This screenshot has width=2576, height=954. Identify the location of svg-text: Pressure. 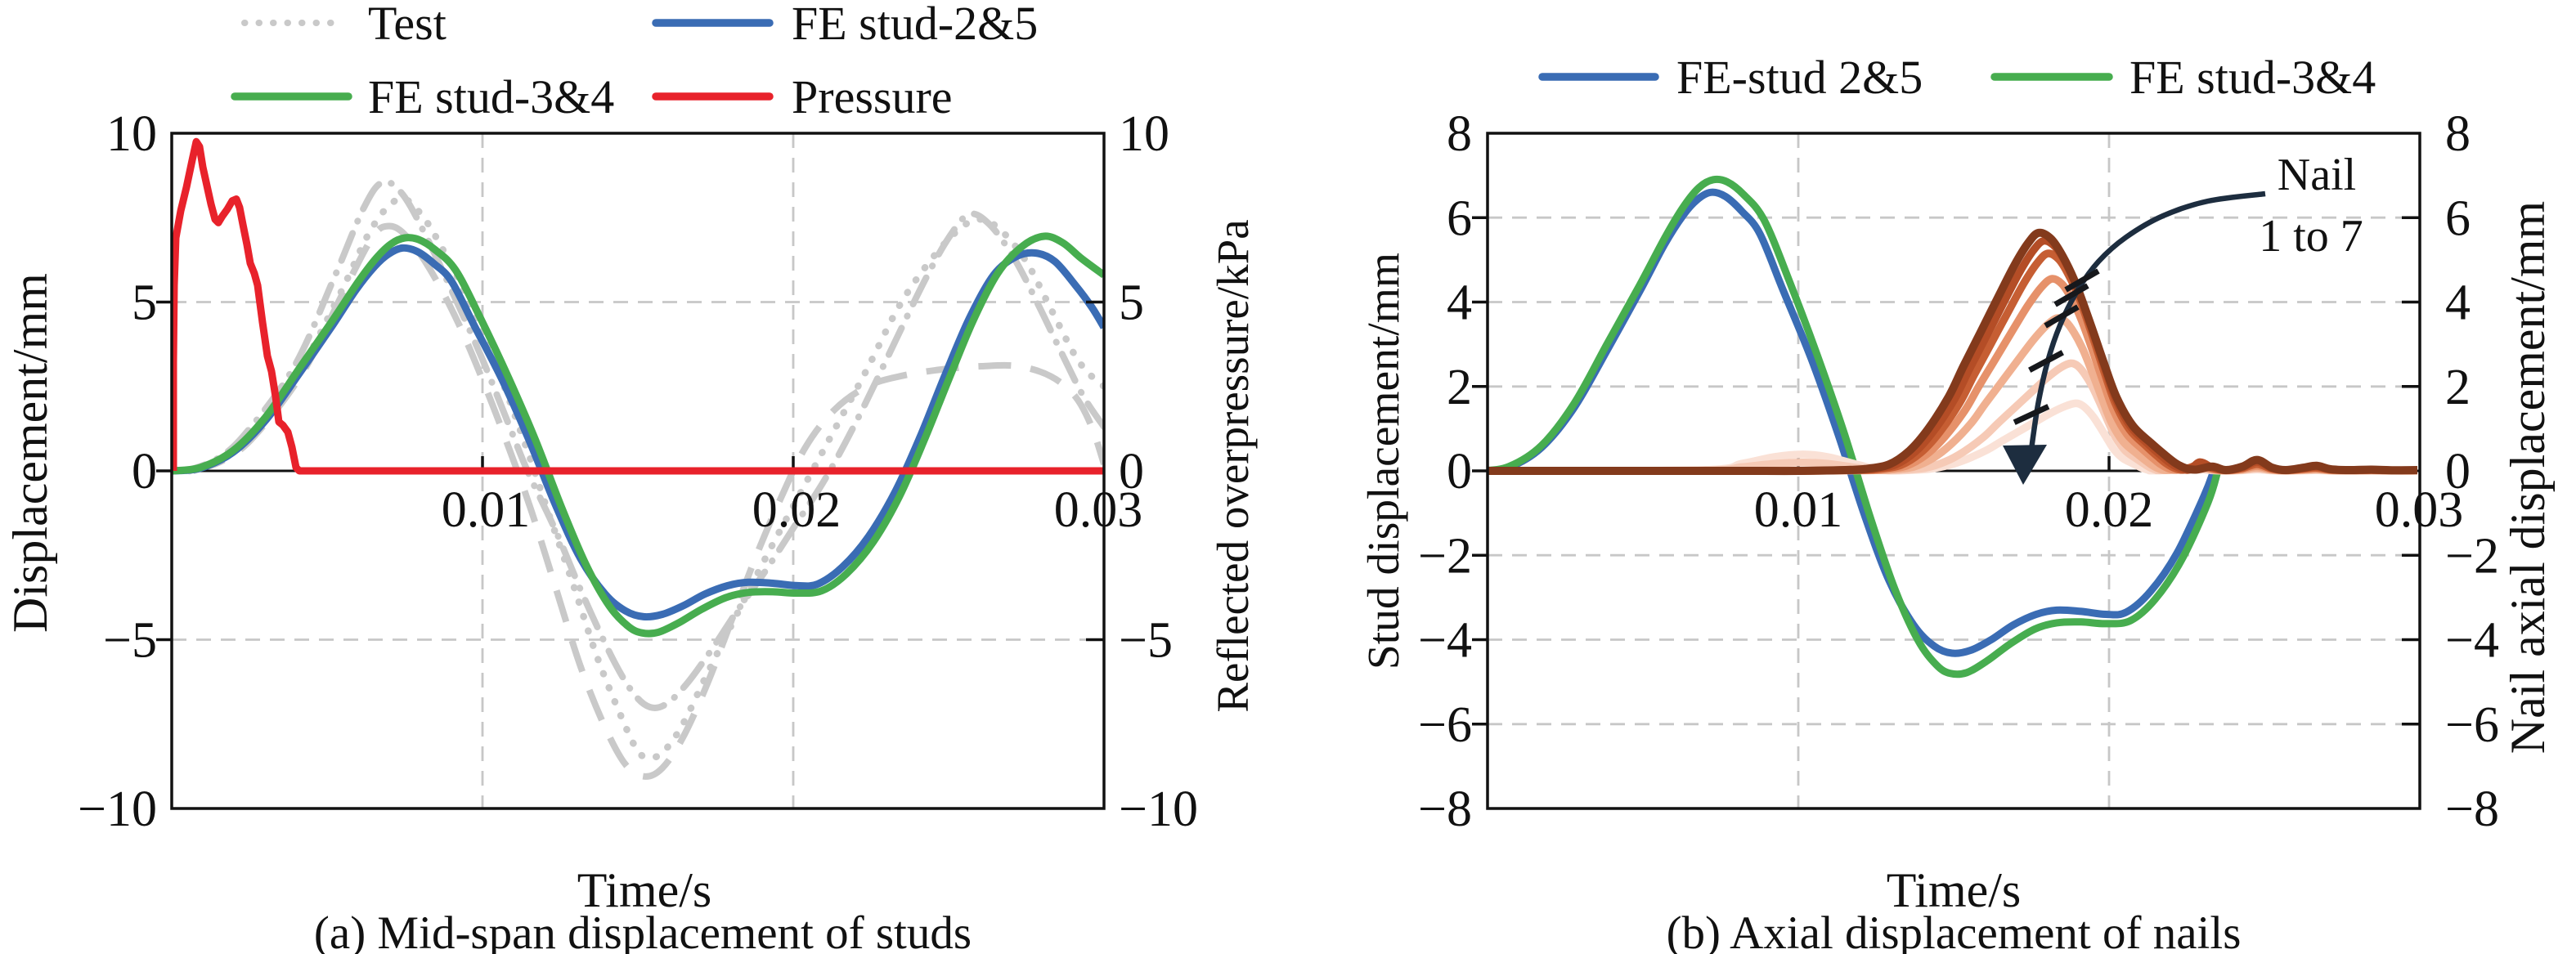
(873, 96).